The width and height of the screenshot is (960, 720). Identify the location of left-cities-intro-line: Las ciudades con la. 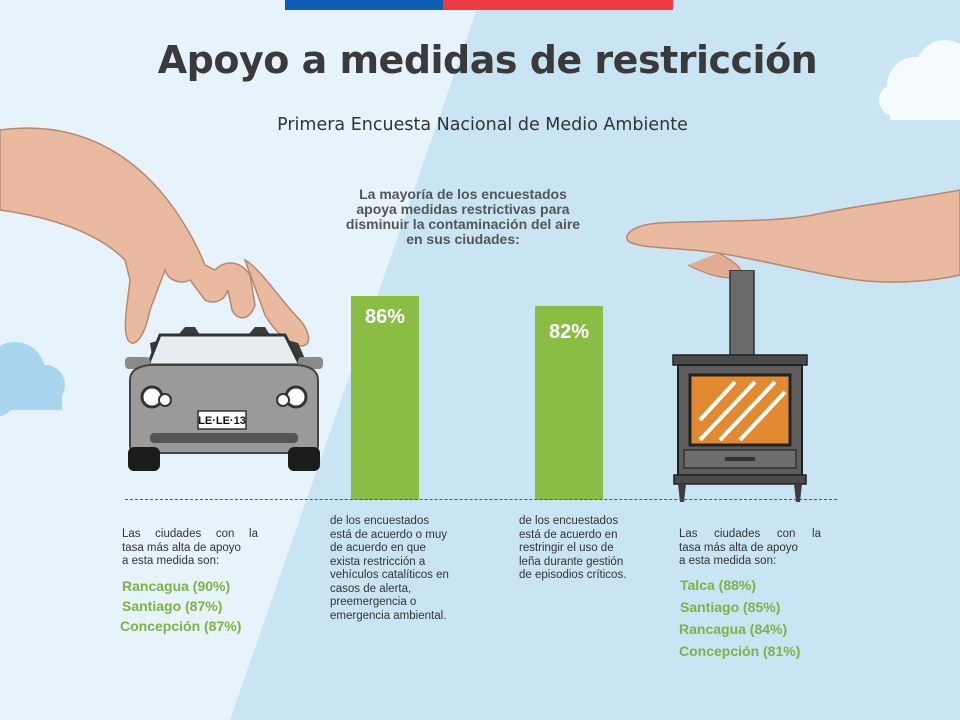
(190, 534).